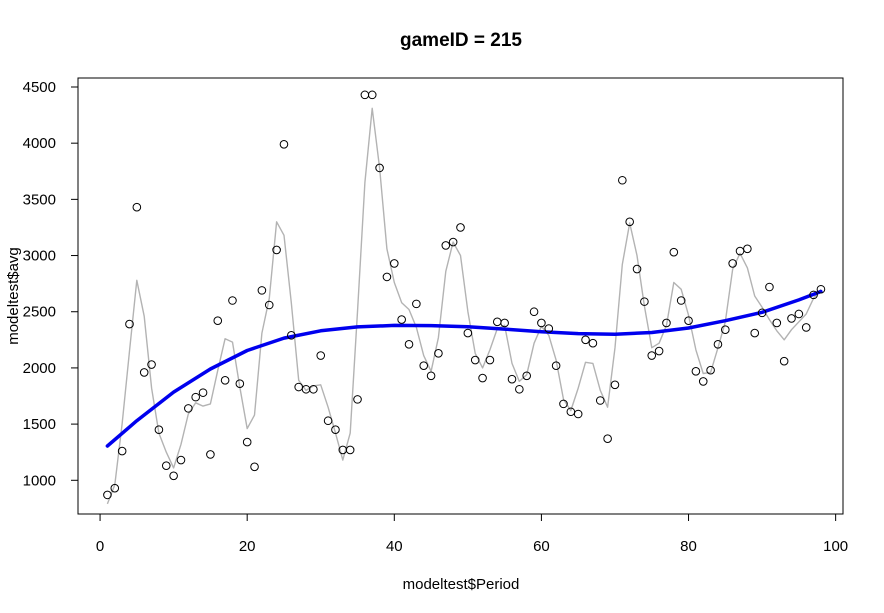 The image size is (884, 613). What do you see at coordinates (100, 546) in the screenshot?
I see `x-tick-label: 0` at bounding box center [100, 546].